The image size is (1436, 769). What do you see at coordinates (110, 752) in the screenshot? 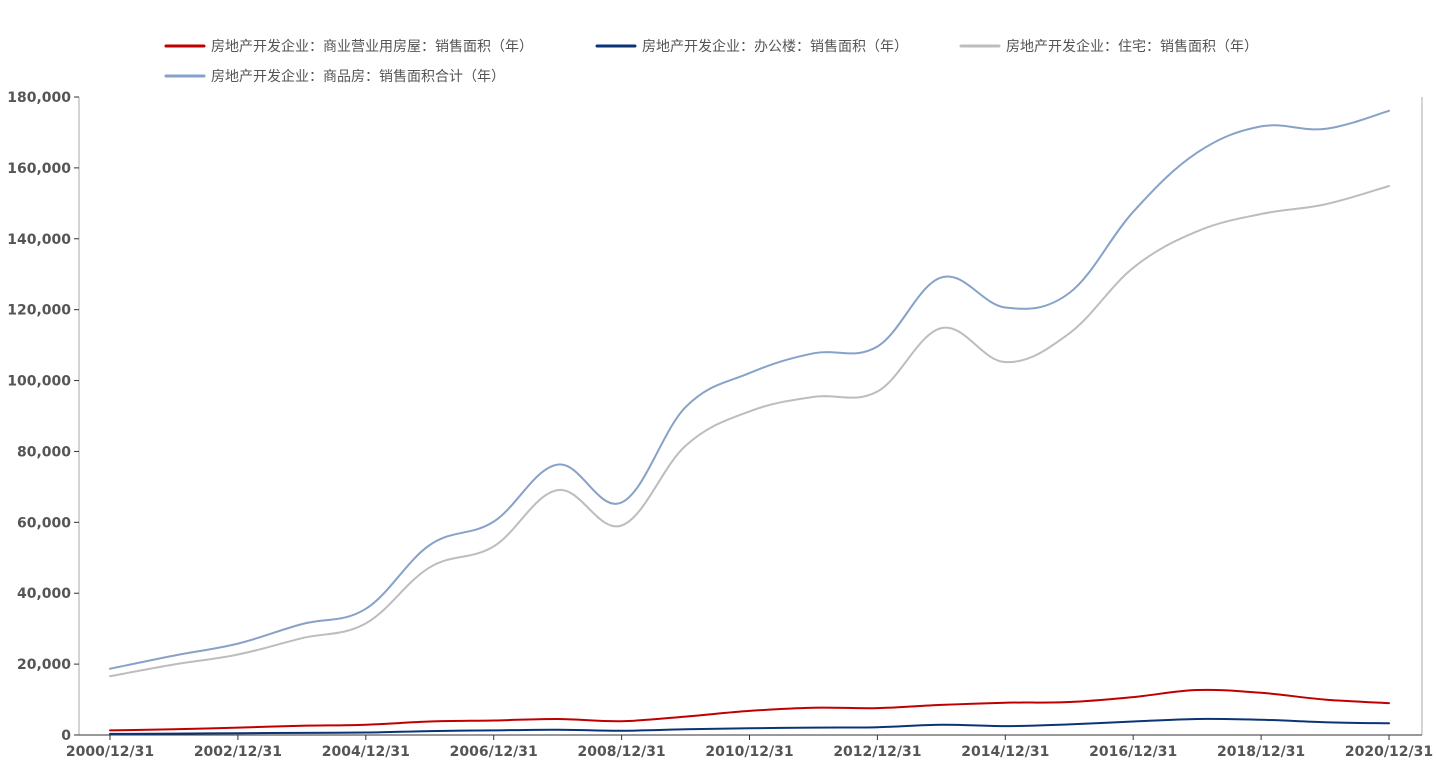
I see `x-tick-label: 2000/12/31` at bounding box center [110, 752].